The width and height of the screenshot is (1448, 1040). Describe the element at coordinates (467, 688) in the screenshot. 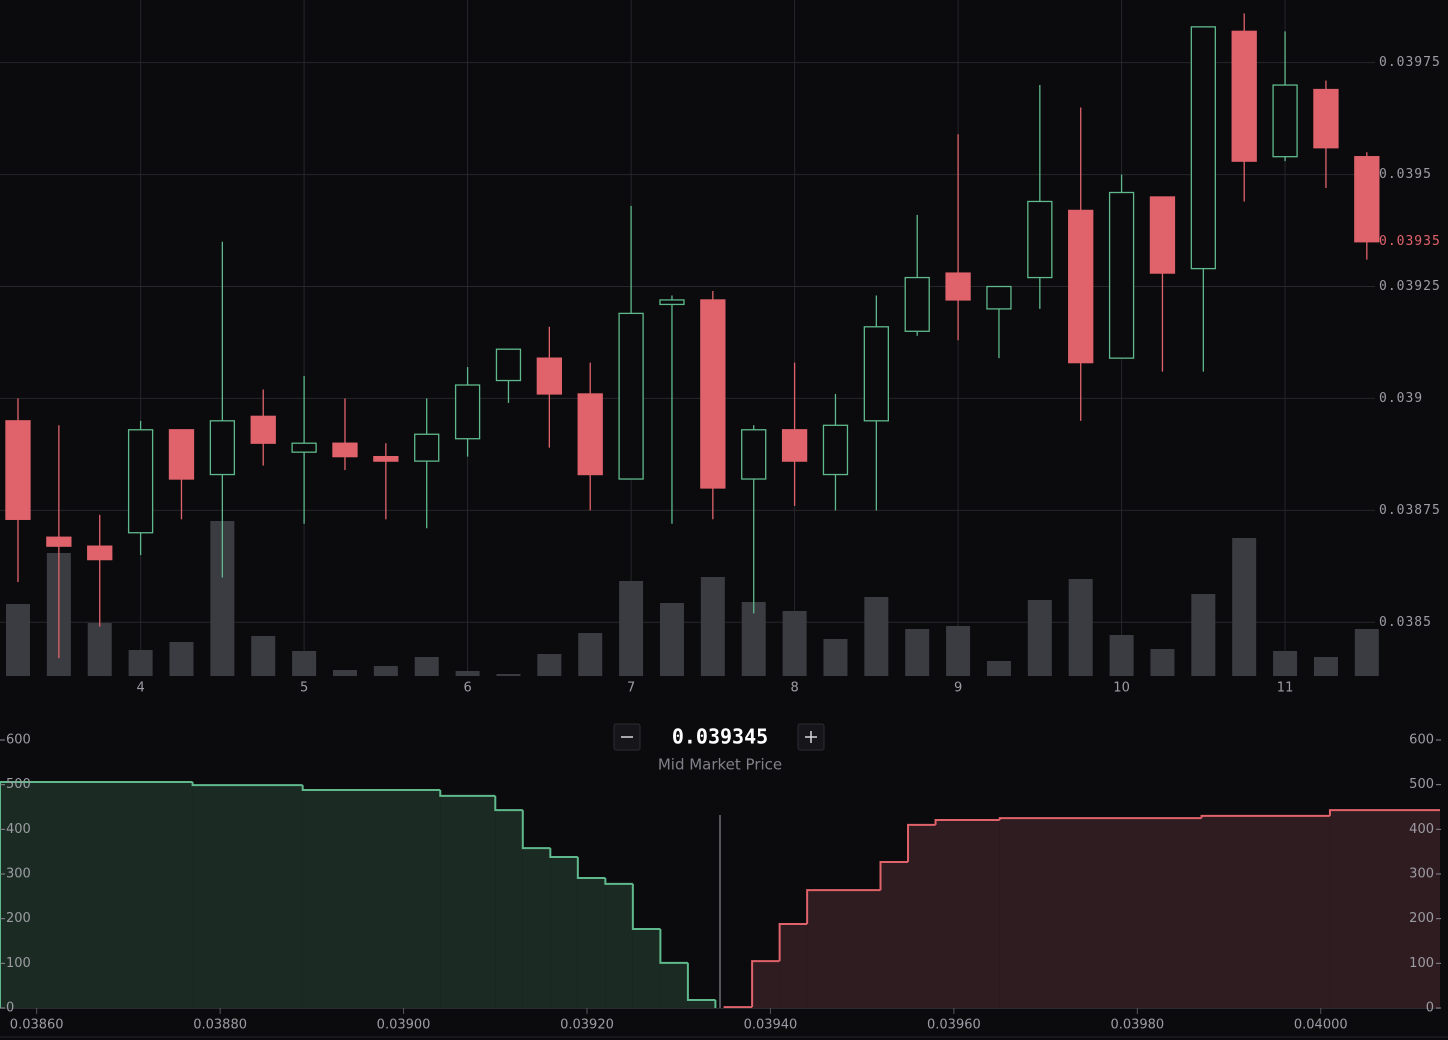

I see `x-tick-label: 6` at that location.